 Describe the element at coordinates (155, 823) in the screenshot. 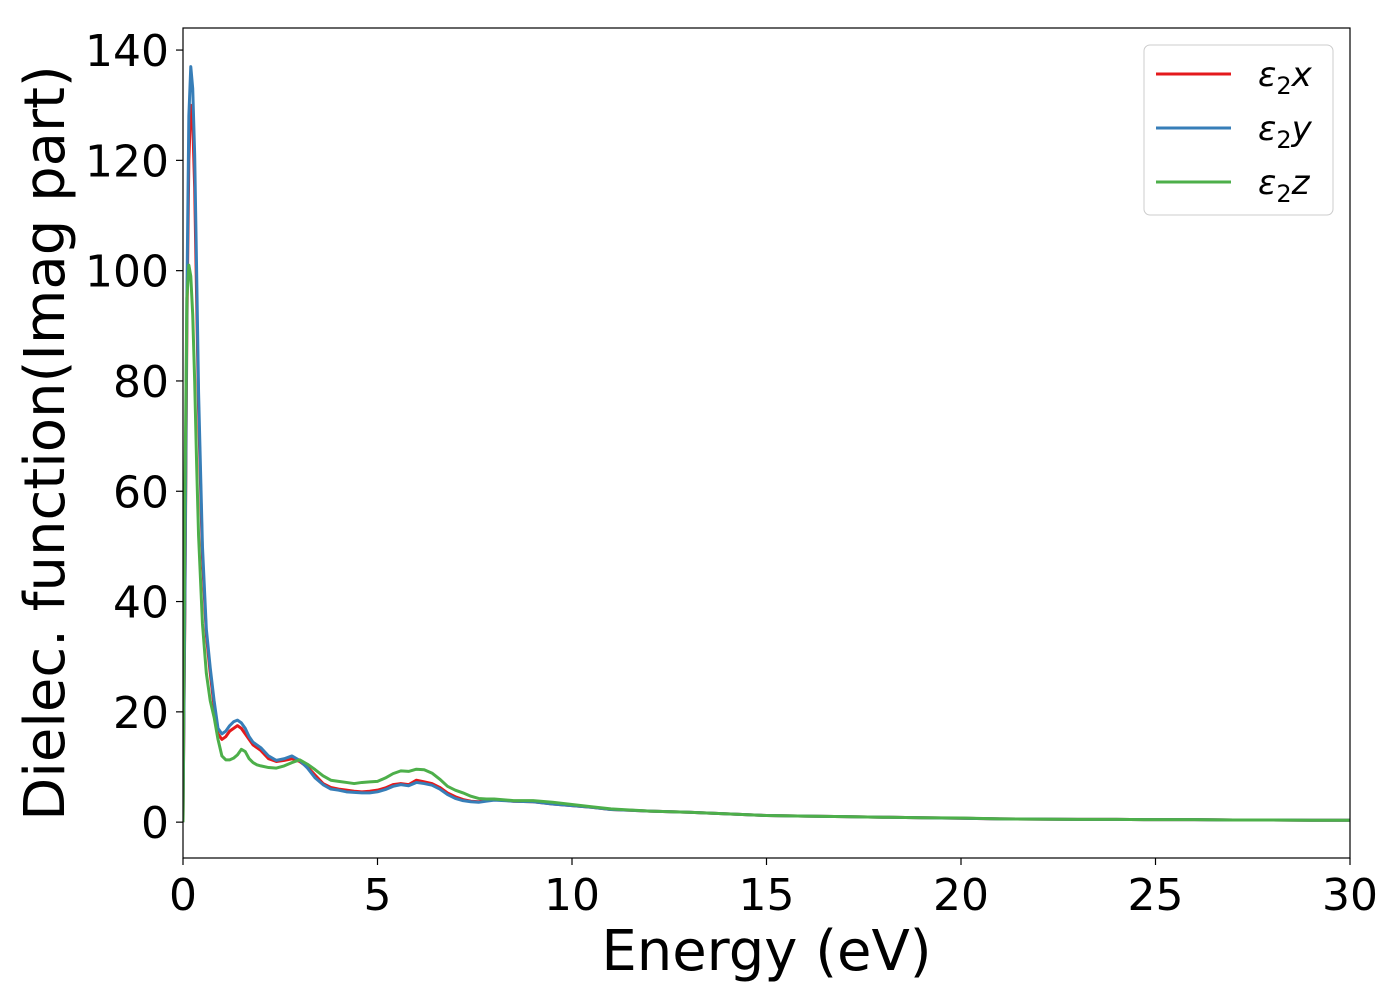

I see `y-tick-label: 0` at that location.